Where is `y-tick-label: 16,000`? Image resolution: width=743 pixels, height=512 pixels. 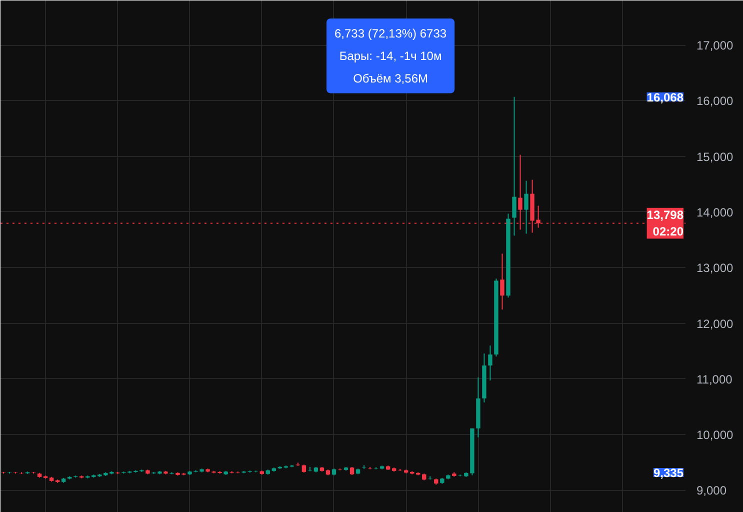 y-tick-label: 16,000 is located at coordinates (715, 101).